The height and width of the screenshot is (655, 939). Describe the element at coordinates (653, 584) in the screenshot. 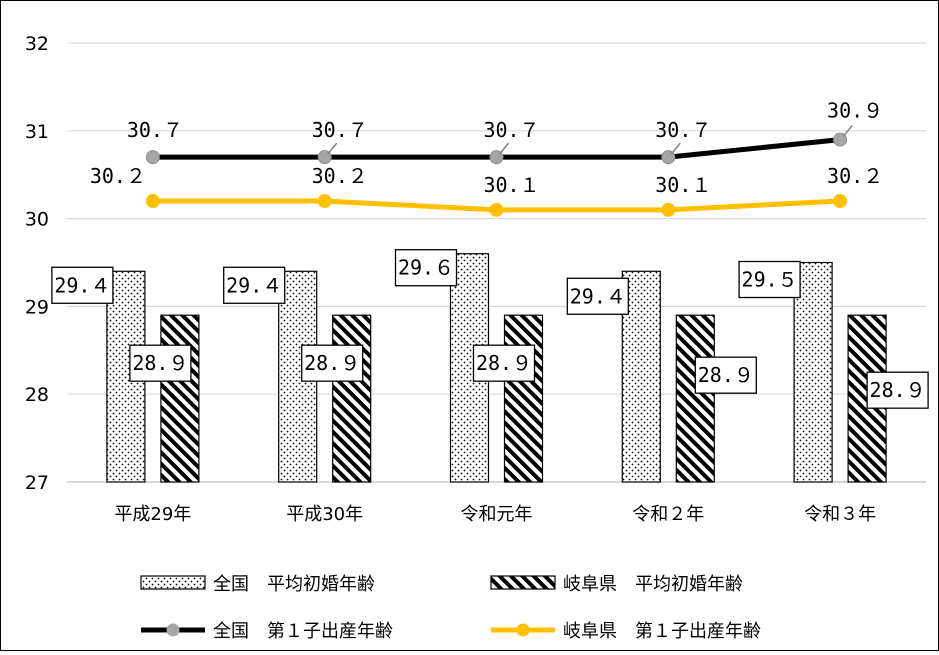

I see `legend-label: 岐阜県 平均初婚年齢` at that location.